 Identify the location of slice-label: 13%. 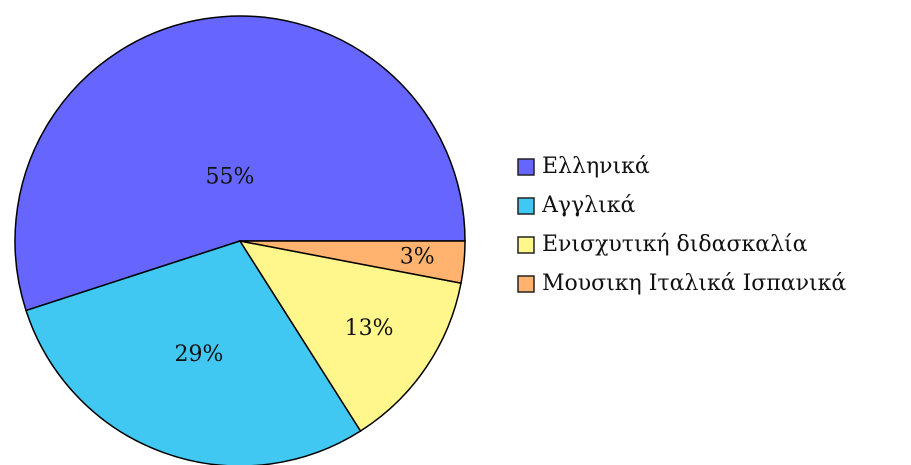
(369, 328).